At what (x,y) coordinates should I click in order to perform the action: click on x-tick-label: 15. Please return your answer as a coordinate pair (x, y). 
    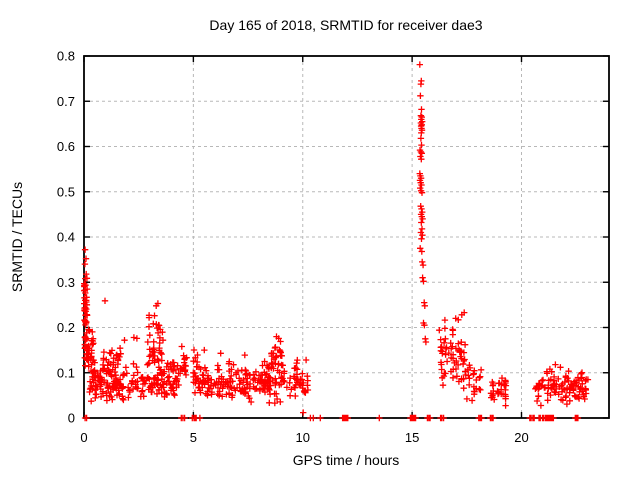
    Looking at the image, I should click on (412, 437).